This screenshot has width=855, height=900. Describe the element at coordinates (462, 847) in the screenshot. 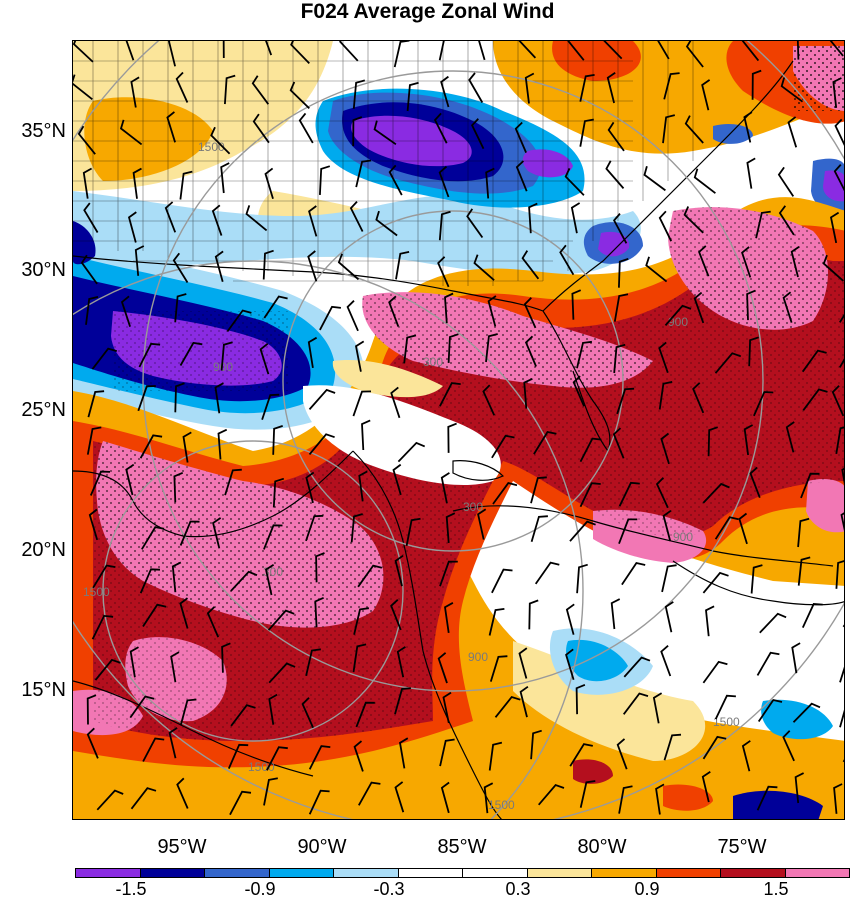

I see `lon-label: 85°W` at that location.